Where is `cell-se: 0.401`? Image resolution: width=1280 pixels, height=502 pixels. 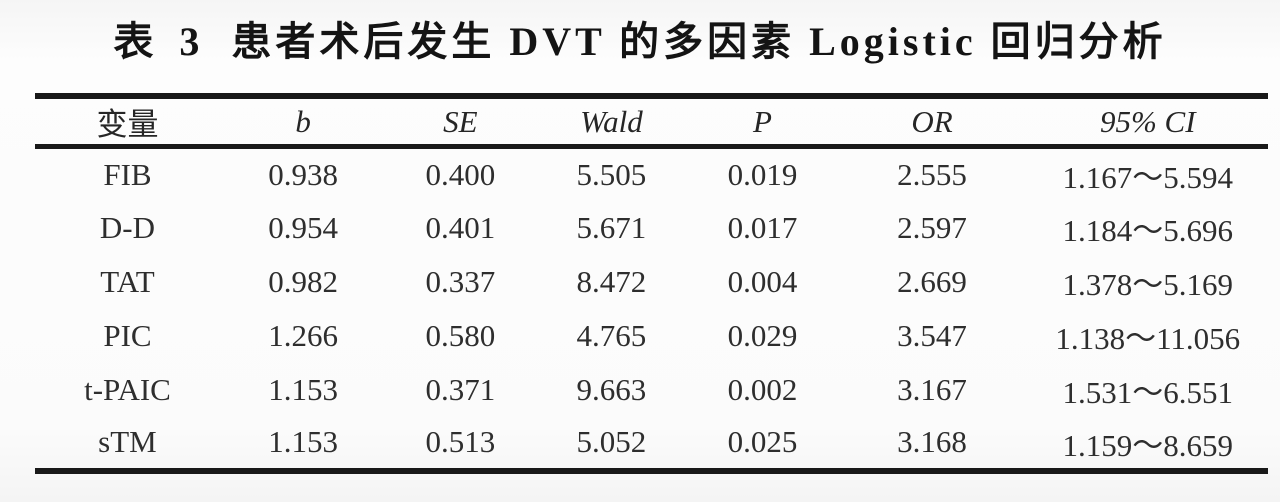
cell-se: 0.401 is located at coordinates (460, 227).